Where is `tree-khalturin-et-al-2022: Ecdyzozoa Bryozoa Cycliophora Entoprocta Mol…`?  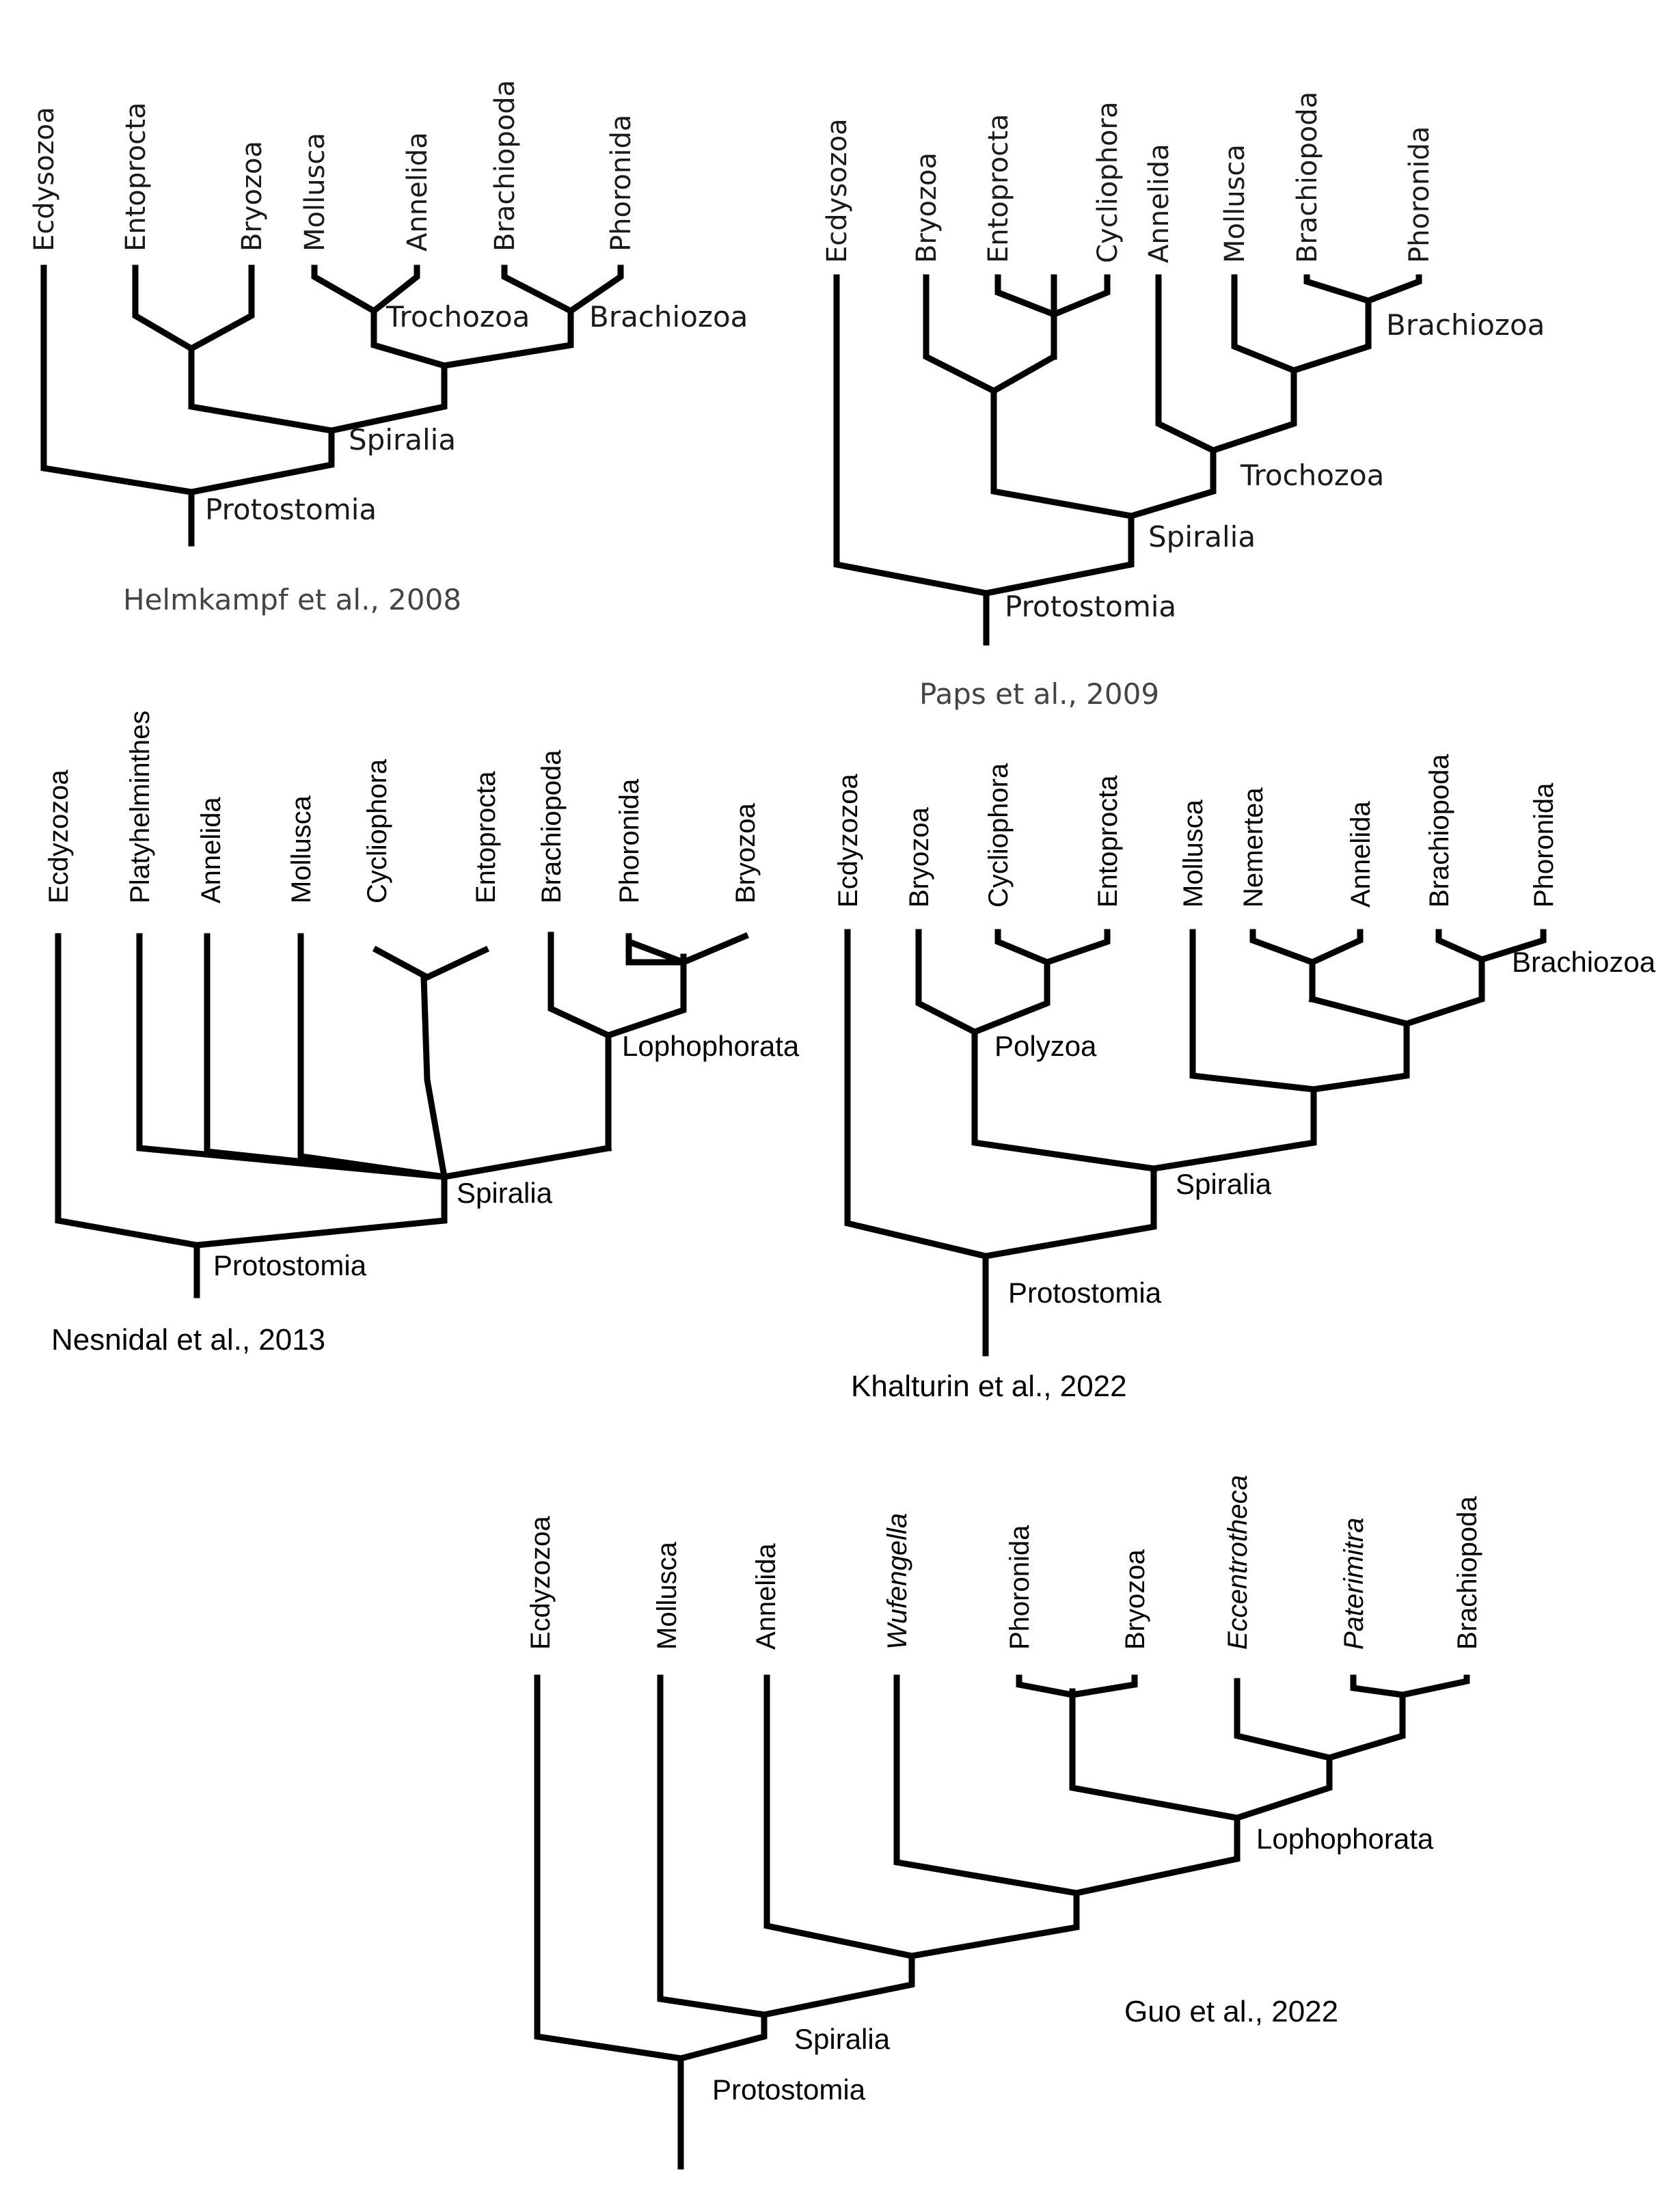
tree-khalturin-et-al-2022: Ecdyzozoa Bryozoa Cycliophora Entoprocta Mol… is located at coordinates (1244, 1078).